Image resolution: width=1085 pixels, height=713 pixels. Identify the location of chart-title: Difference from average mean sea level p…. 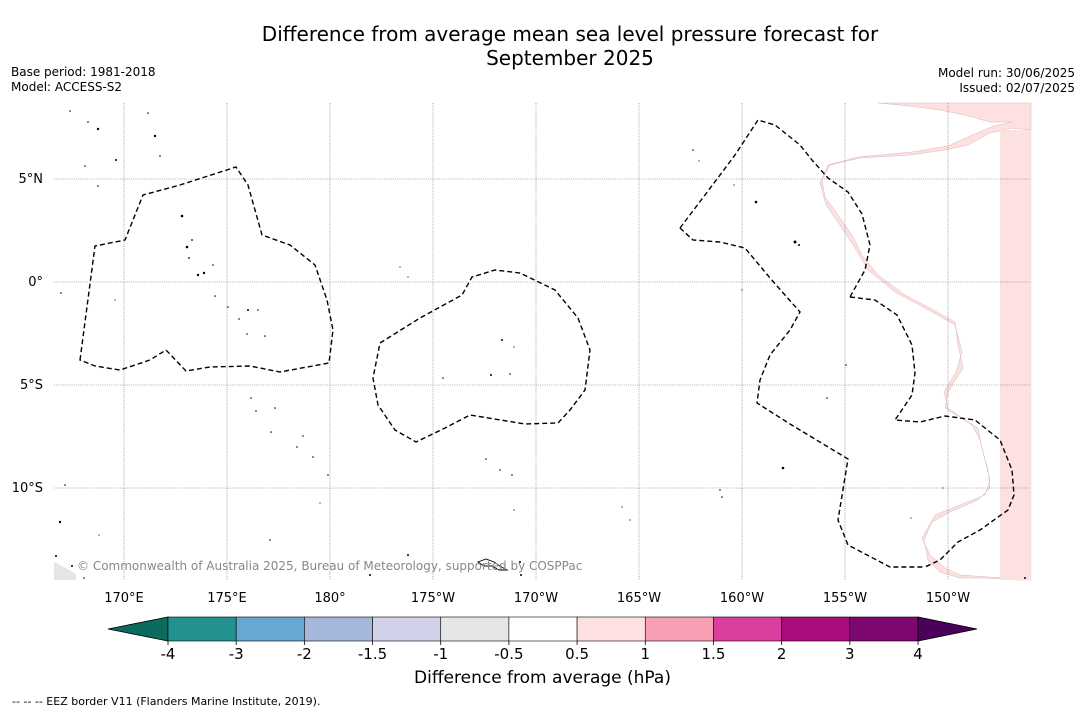
(542, 46).